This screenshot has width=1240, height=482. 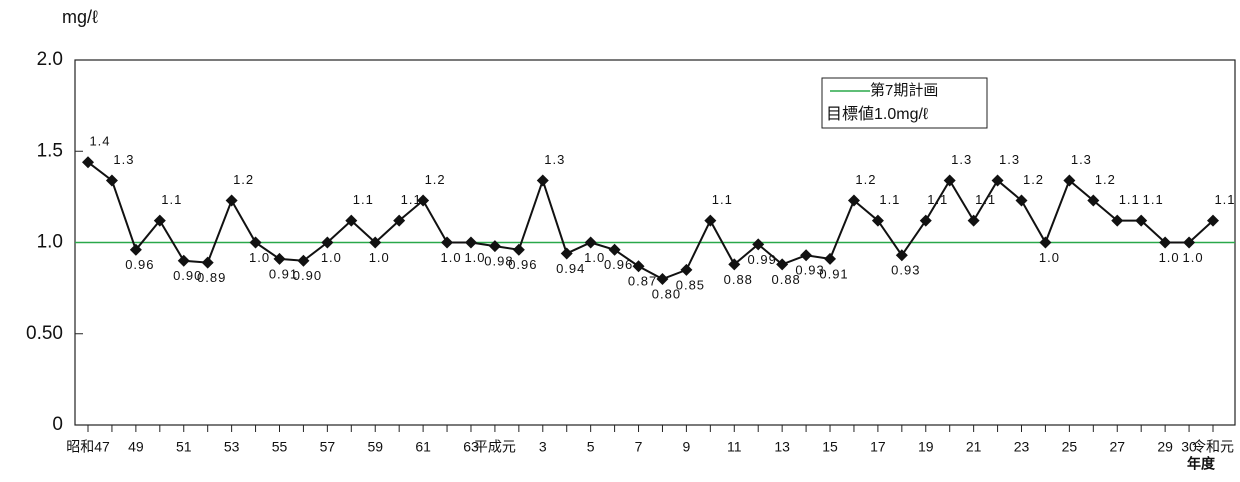 What do you see at coordinates (734, 447) in the screenshot?
I see `x-tick-label: 11` at bounding box center [734, 447].